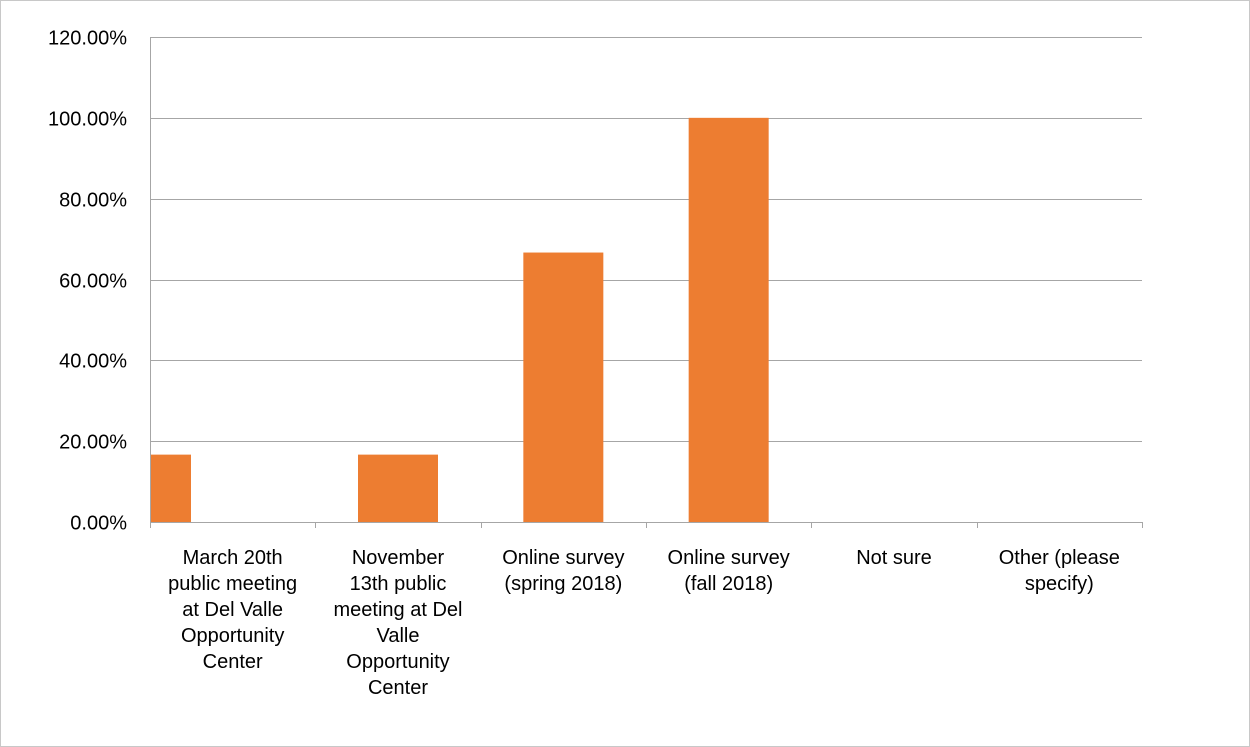 Image resolution: width=1250 pixels, height=747 pixels. I want to click on category-label-line: specify), so click(1059, 584).